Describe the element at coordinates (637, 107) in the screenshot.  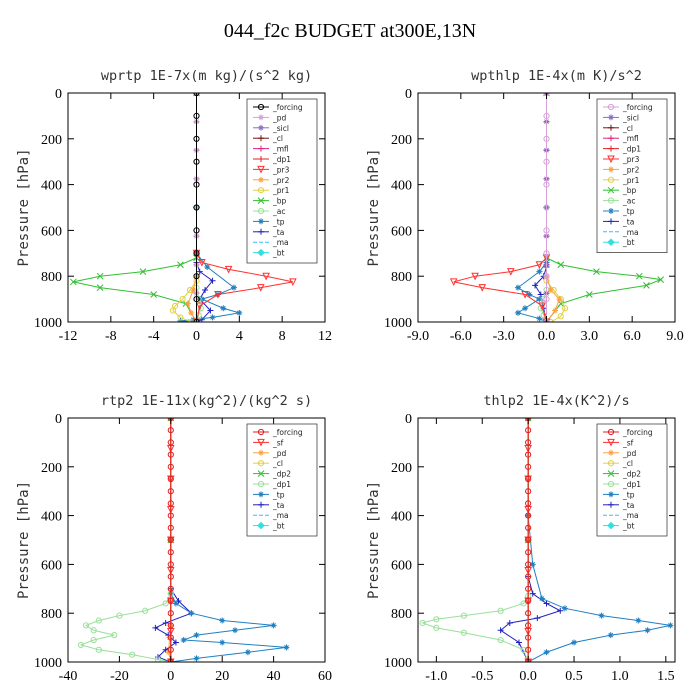
I see `panel-1-legend-label: _forcing` at that location.